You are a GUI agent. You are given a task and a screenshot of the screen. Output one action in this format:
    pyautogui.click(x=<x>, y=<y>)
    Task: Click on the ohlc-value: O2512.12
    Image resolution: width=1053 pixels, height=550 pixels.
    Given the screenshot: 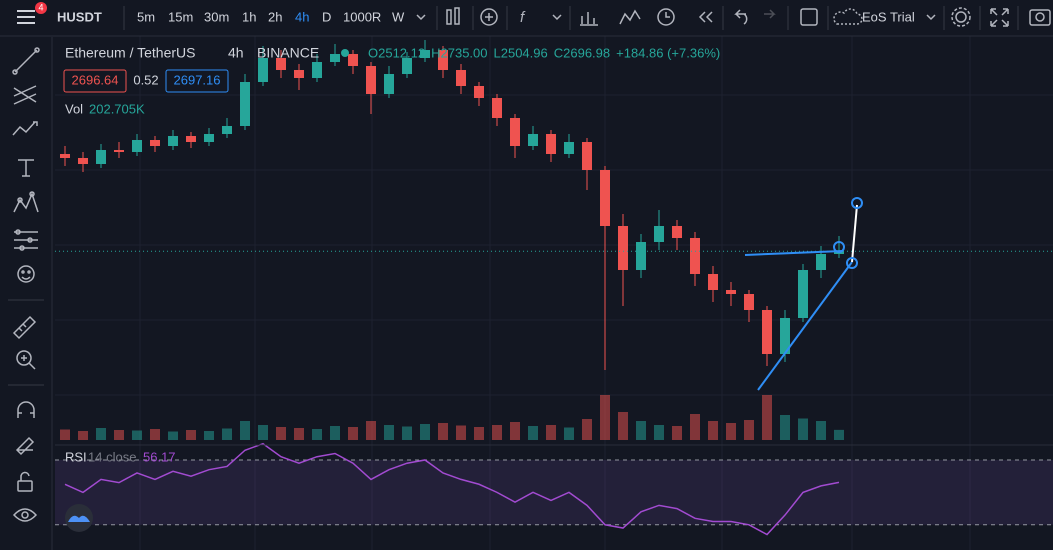 What is the action you would take?
    pyautogui.click(x=396, y=52)
    